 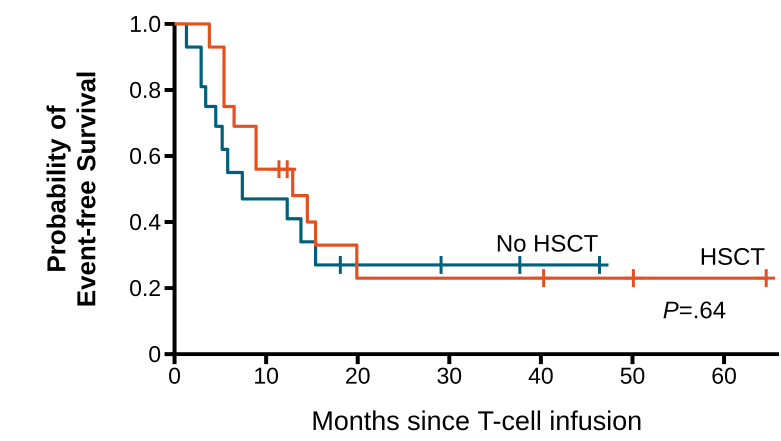 What do you see at coordinates (145, 90) in the screenshot?
I see `y-tick-label: 0.8` at bounding box center [145, 90].